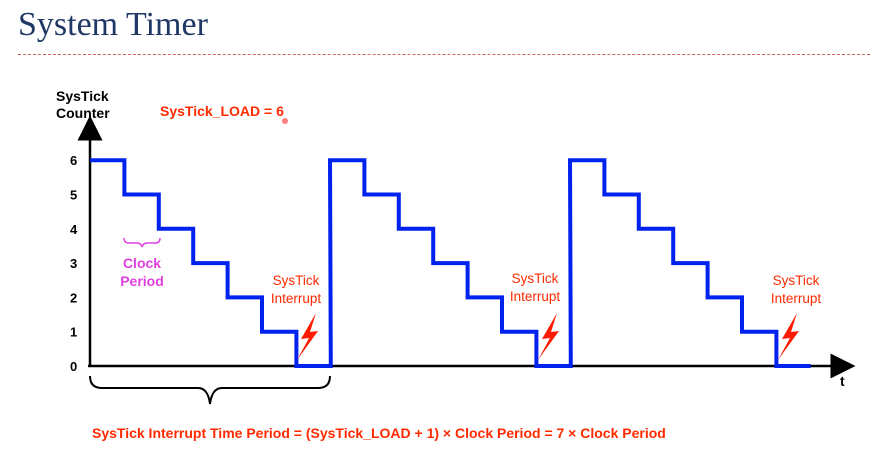 This screenshot has width=880, height=464. I want to click on y-tick-label: 5, so click(73, 195).